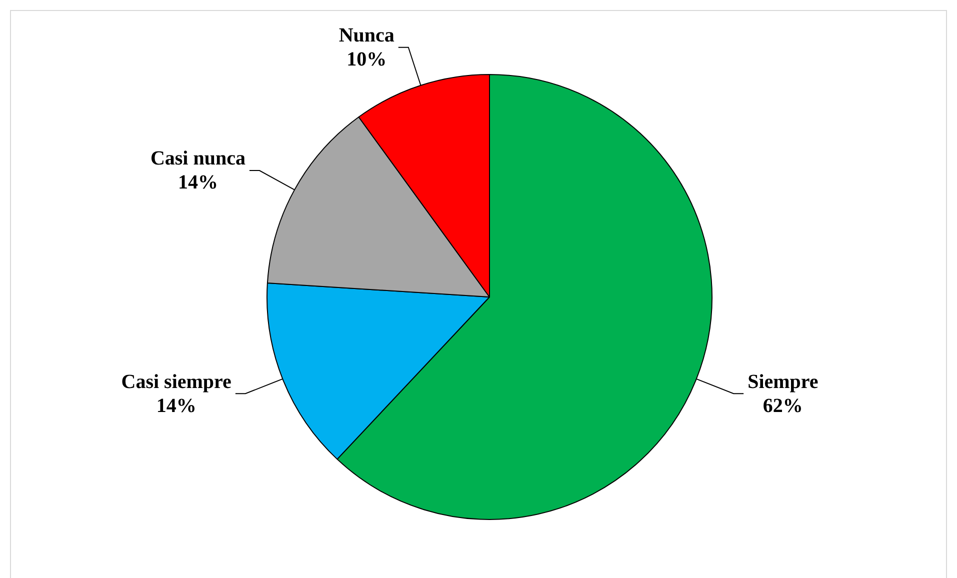 The width and height of the screenshot is (957, 578). I want to click on slice-label: Nunca, so click(366, 35).